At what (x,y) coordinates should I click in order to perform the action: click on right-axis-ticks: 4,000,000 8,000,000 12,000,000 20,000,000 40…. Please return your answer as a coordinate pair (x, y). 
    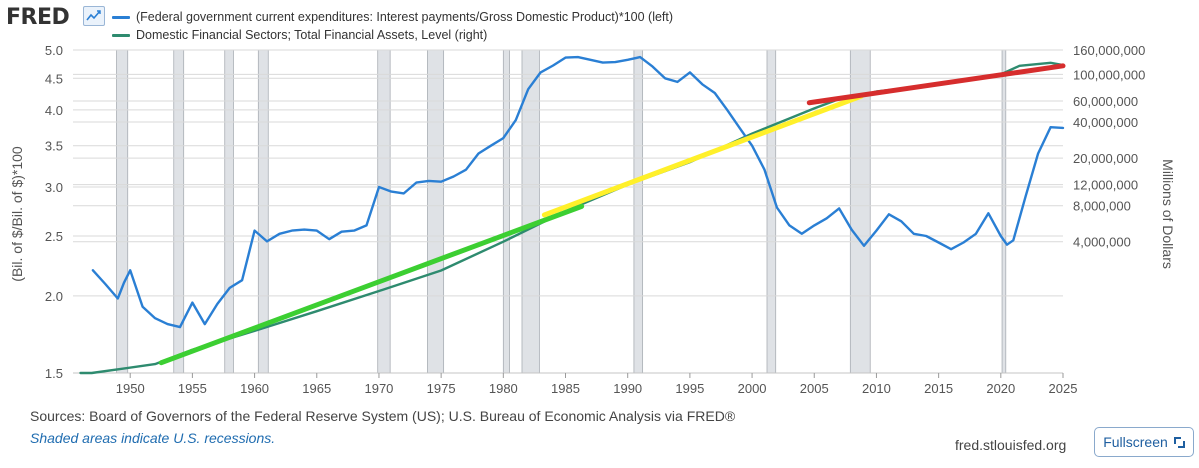
    Looking at the image, I should click on (1109, 146).